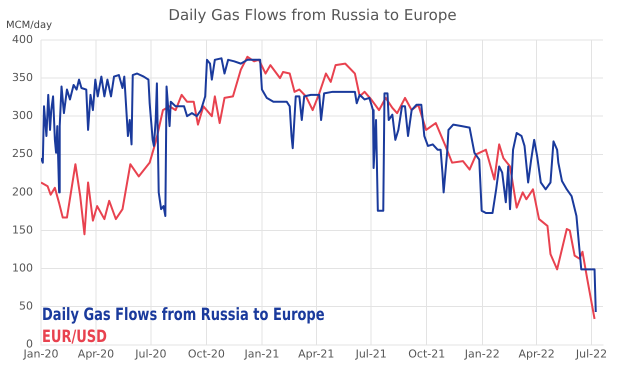  I want to click on y-tick-label: 100, so click(22, 267).